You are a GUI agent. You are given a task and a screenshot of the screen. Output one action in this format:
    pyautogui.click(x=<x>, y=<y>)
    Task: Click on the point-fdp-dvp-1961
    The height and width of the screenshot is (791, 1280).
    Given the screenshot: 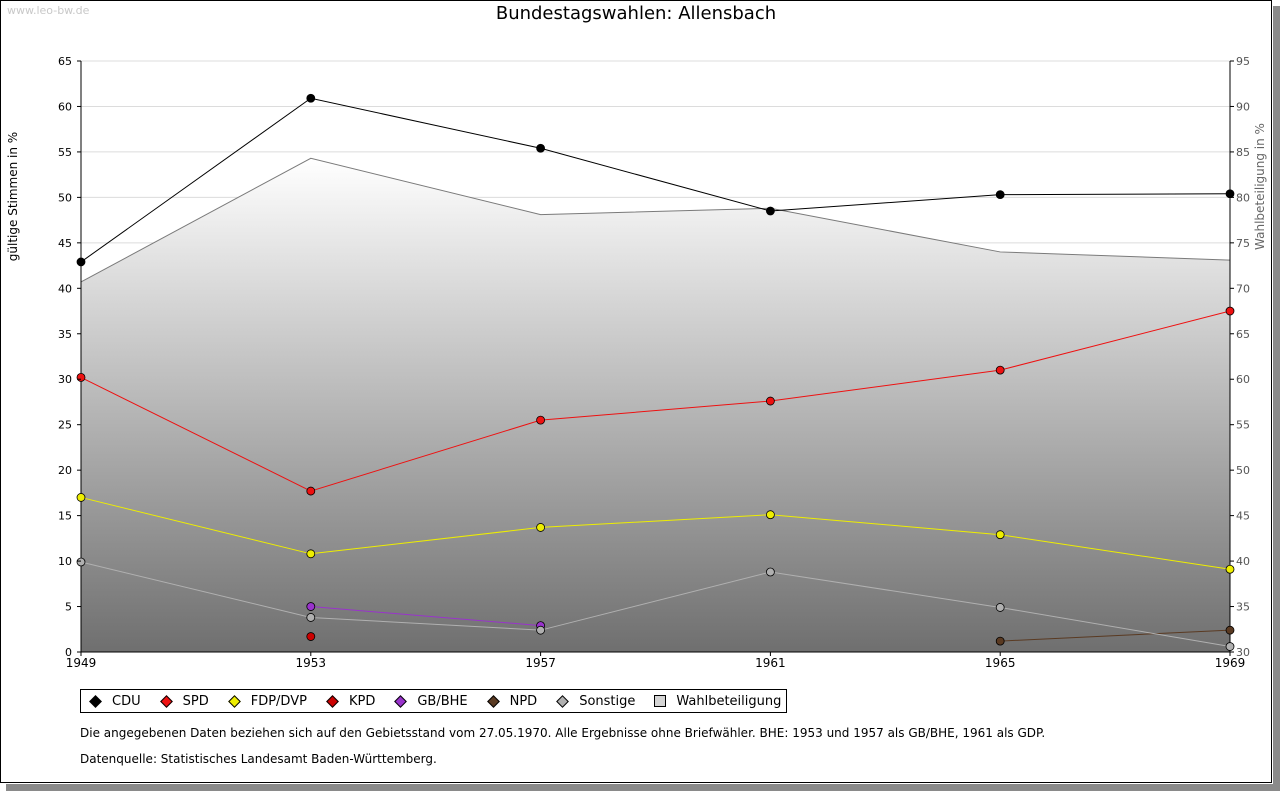 What is the action you would take?
    pyautogui.click(x=770, y=515)
    